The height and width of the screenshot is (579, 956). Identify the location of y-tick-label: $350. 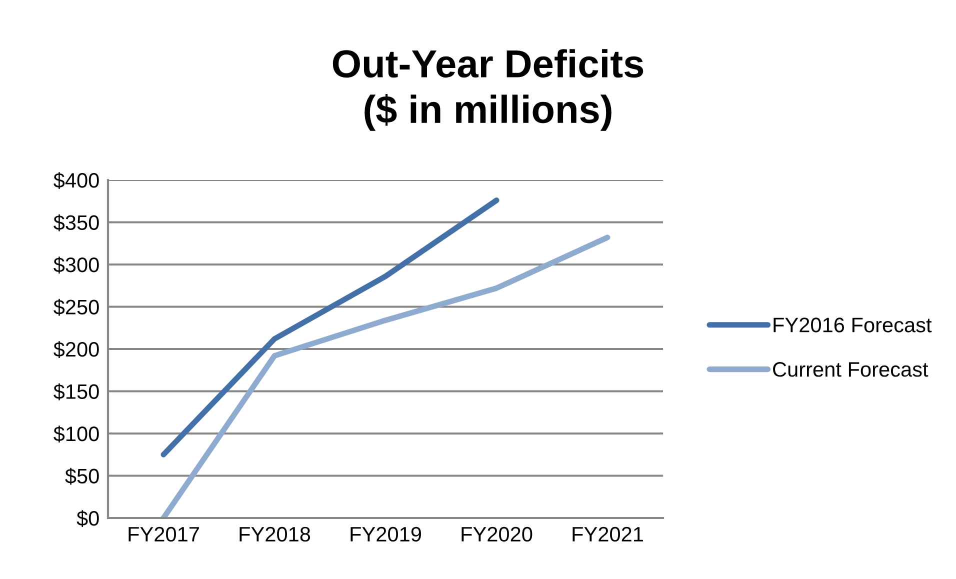
(76, 223).